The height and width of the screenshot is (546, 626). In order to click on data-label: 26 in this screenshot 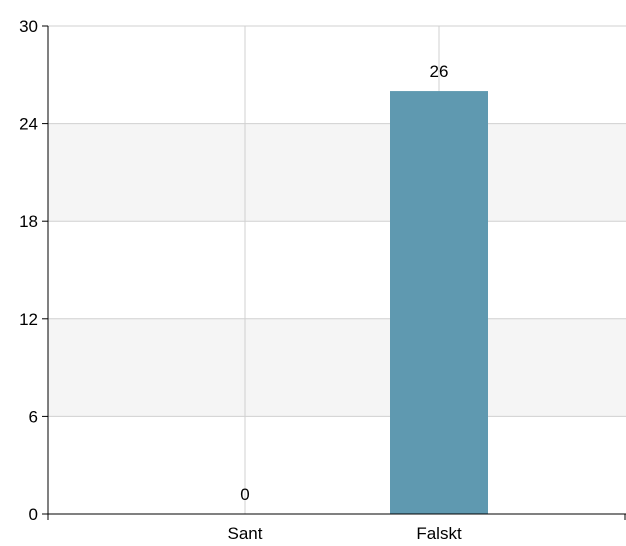, I will do `click(439, 71)`.